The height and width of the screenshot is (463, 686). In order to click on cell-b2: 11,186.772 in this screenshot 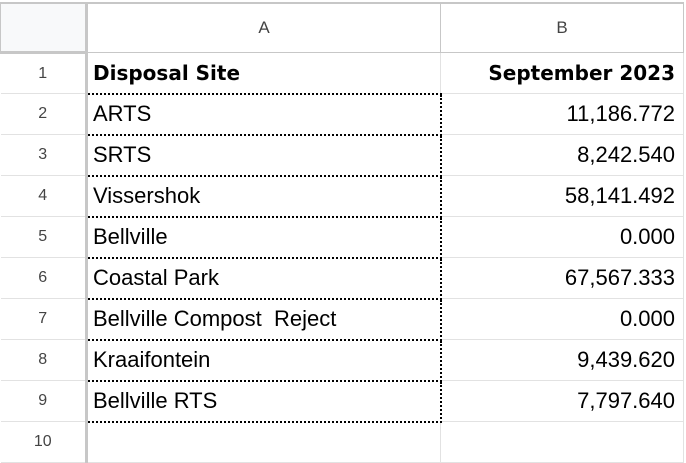, I will do `click(562, 114)`.